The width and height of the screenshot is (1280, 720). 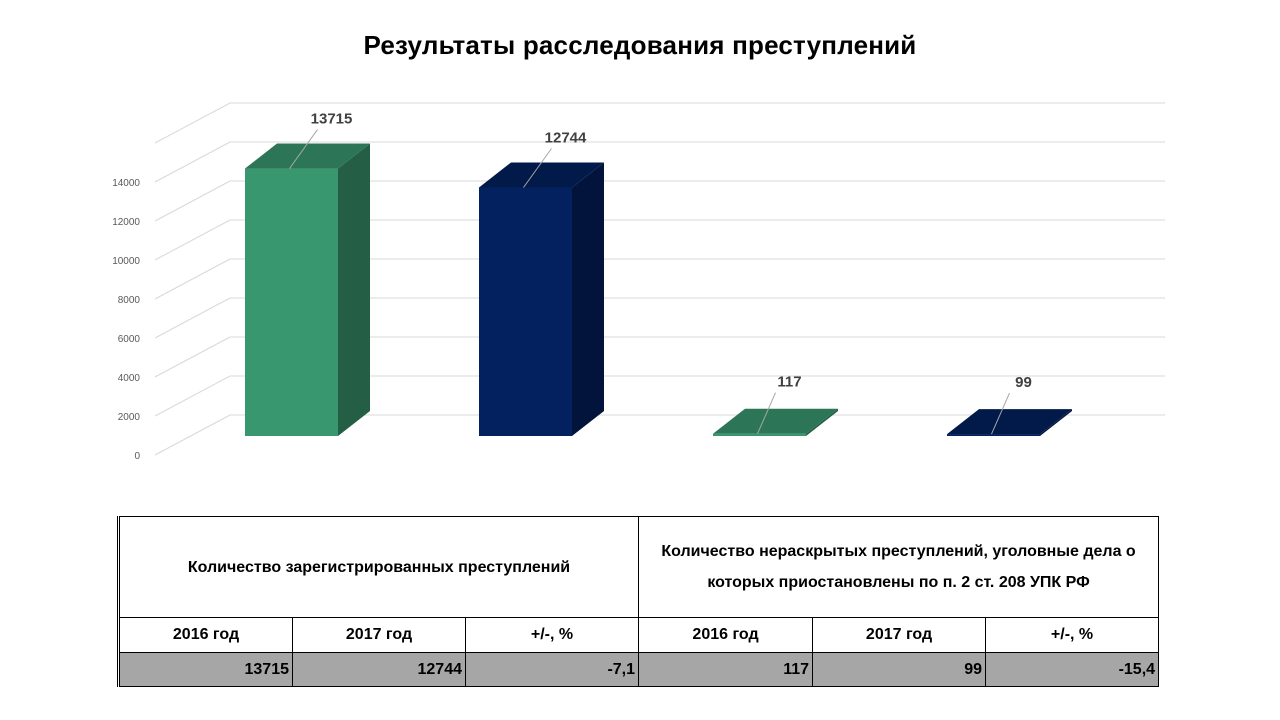 What do you see at coordinates (379, 635) in the screenshot?
I see `col-2017-registered: 2017 год` at bounding box center [379, 635].